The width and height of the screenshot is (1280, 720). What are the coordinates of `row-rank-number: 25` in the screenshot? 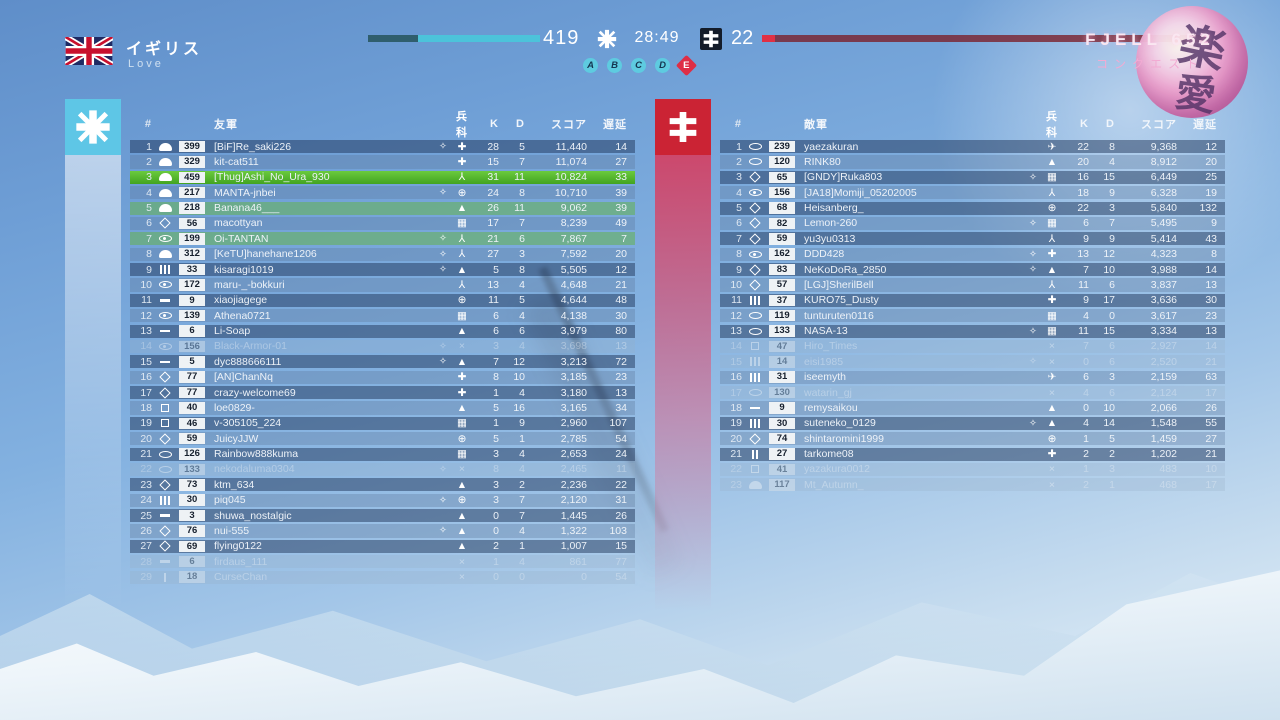 It's located at (146, 515).